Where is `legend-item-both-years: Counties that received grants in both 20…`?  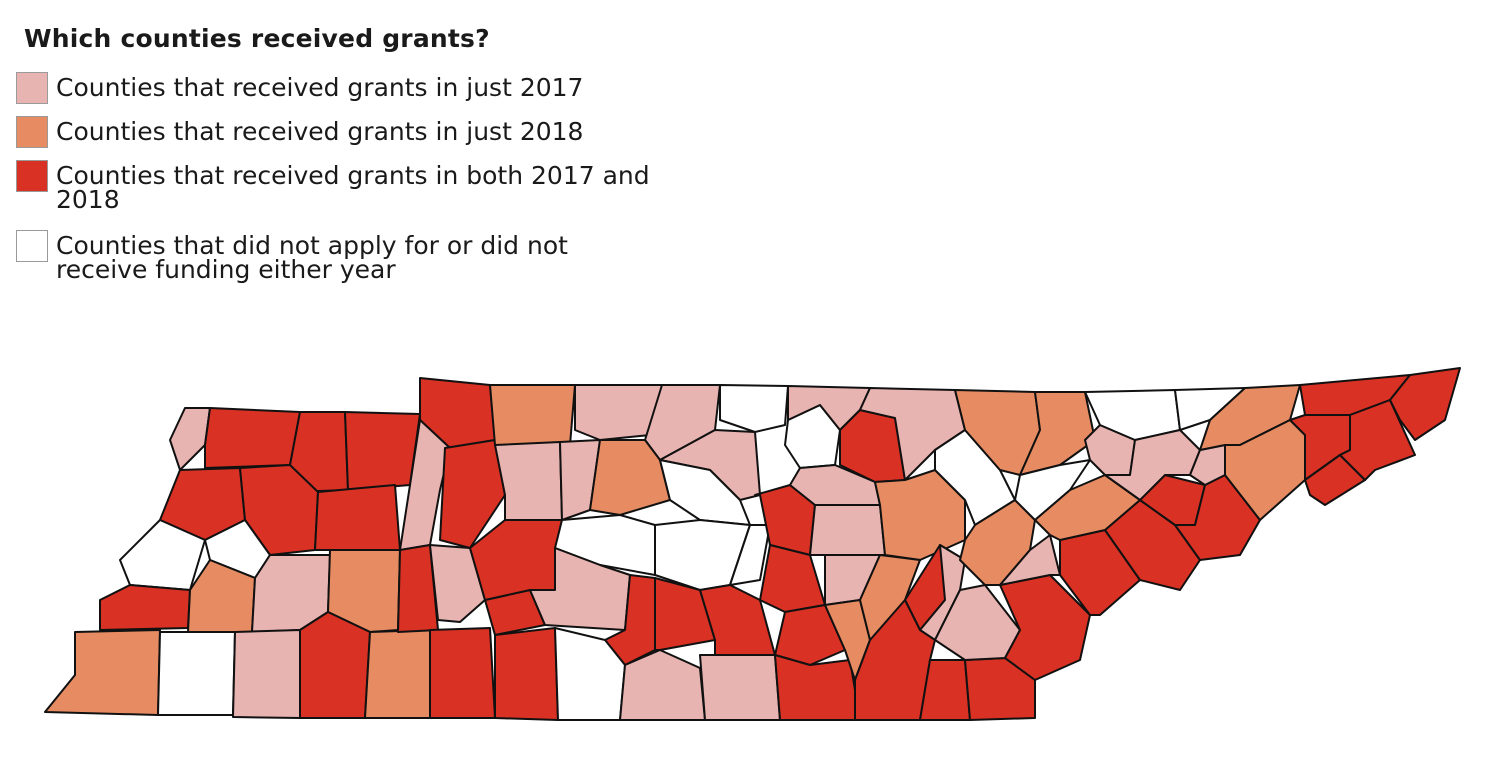
legend-item-both-years: Counties that received grants in both 20… is located at coordinates (341, 186).